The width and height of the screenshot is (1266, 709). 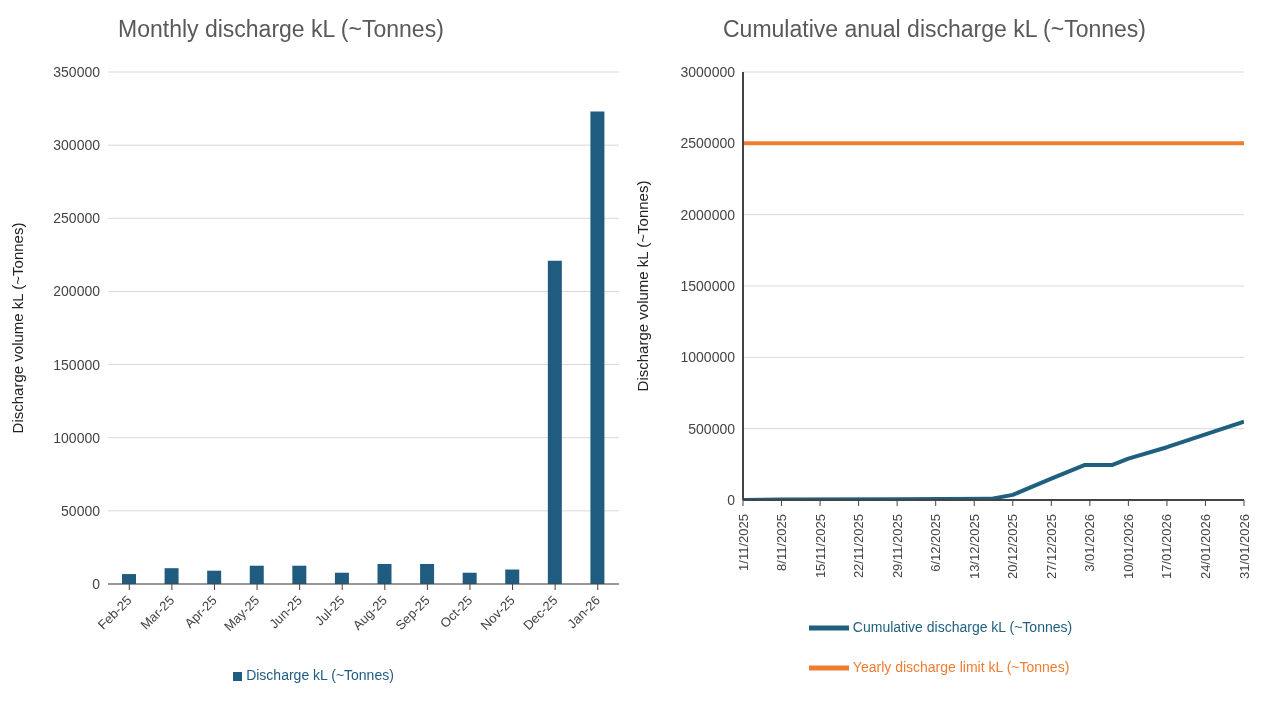 I want to click on x-tick-label: 3/01/2026, so click(x=1090, y=543).